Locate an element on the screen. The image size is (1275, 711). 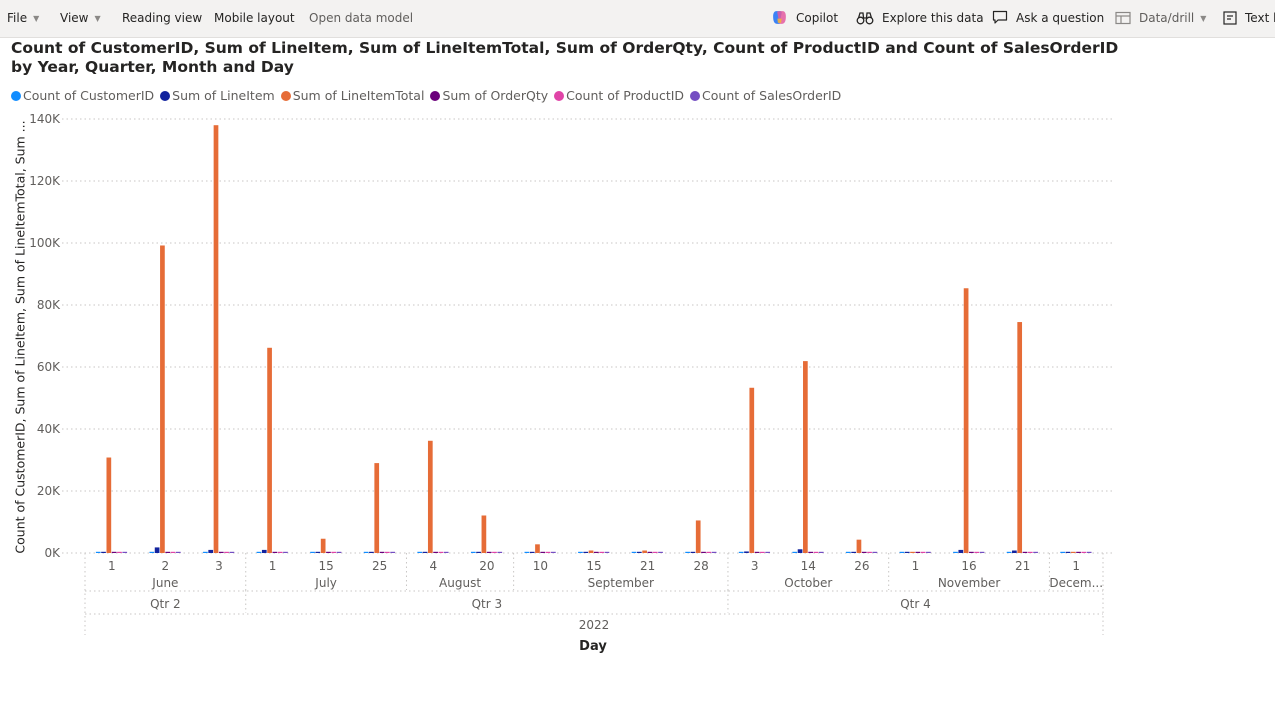
mobile-layout-button: Mobile layout is located at coordinates (254, 18).